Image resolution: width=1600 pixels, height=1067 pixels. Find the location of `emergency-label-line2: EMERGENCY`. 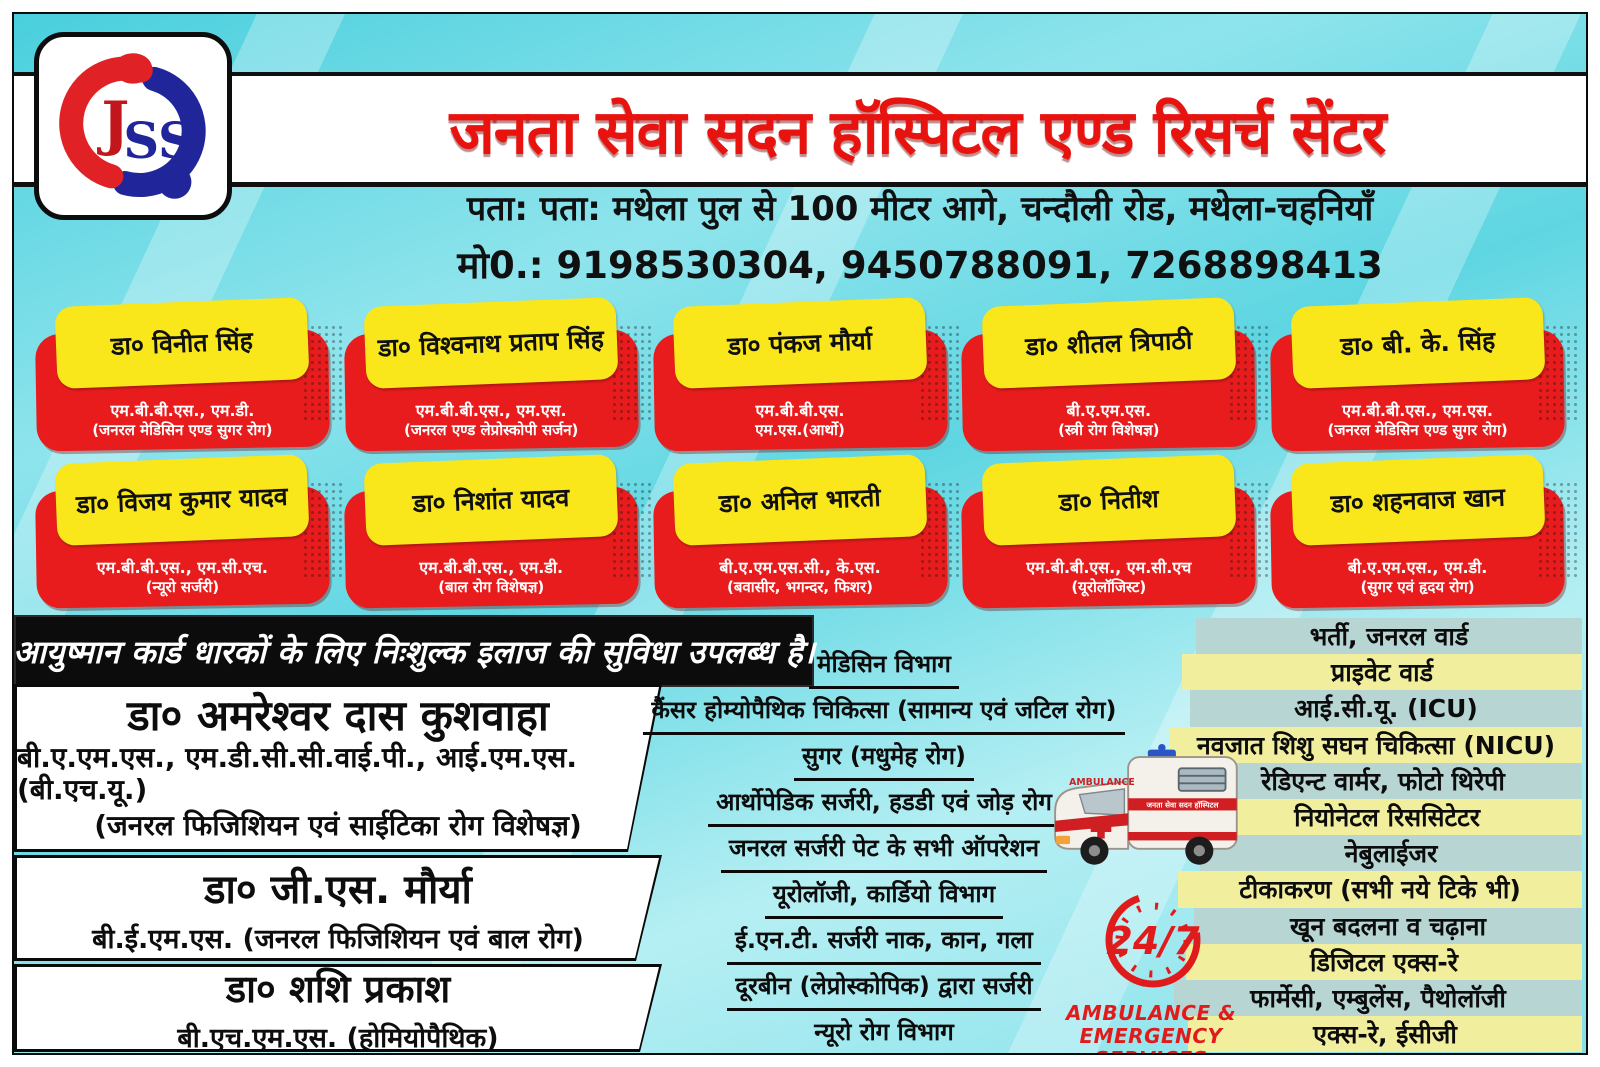

emergency-label-line2: EMERGENCY is located at coordinates (1151, 1036).